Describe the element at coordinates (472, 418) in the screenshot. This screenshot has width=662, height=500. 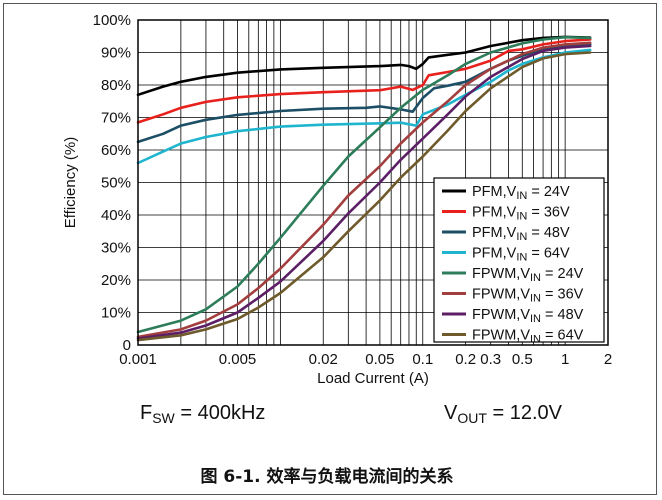
I see `vout-subscript: OUT` at that location.